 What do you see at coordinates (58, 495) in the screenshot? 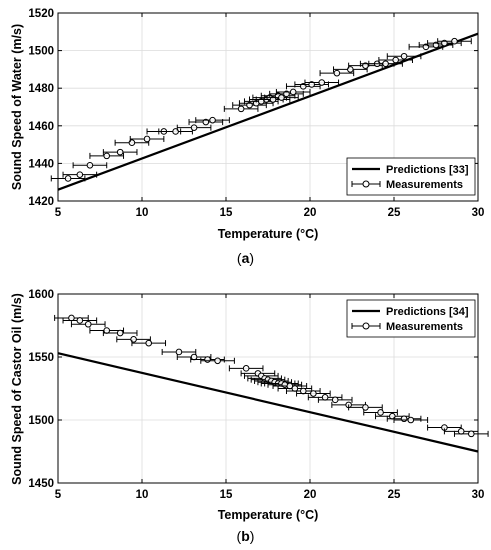
I see `x-tick-label: 5` at bounding box center [58, 495].